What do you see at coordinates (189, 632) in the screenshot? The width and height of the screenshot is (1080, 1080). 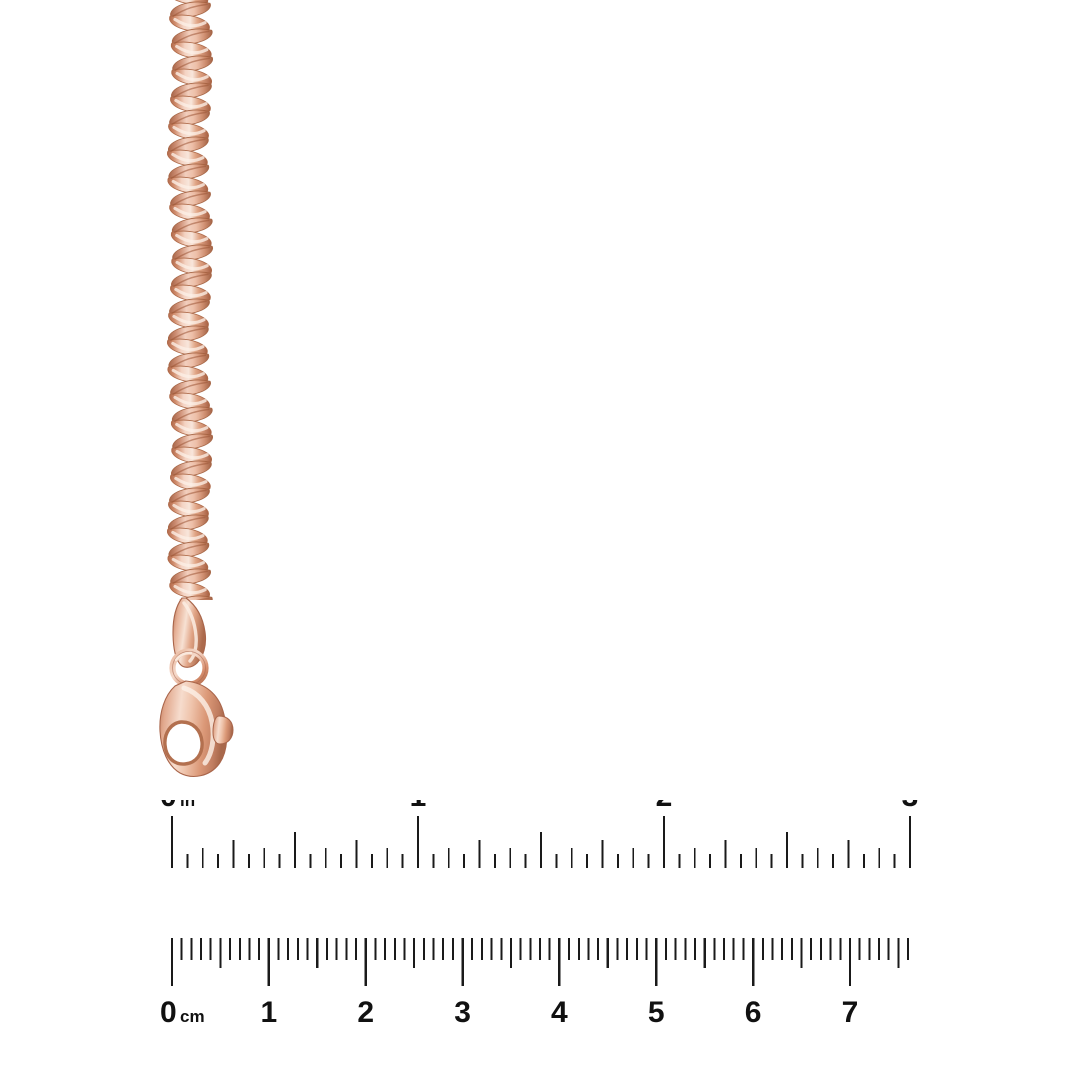 I see `clasp-end-tag` at bounding box center [189, 632].